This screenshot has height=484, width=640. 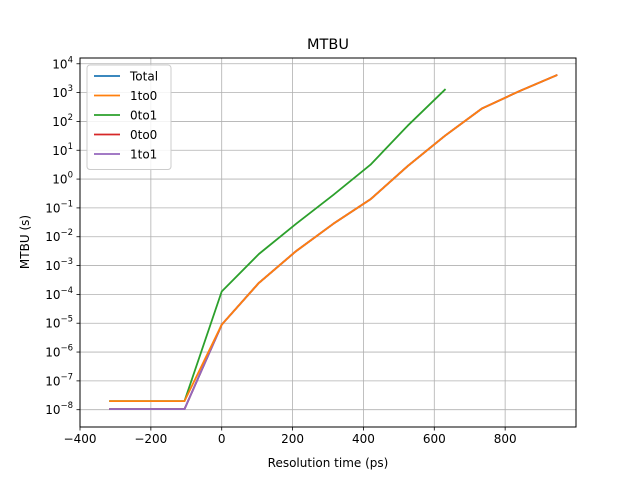 What do you see at coordinates (150, 439) in the screenshot?
I see `x-tick-label: −200` at bounding box center [150, 439].